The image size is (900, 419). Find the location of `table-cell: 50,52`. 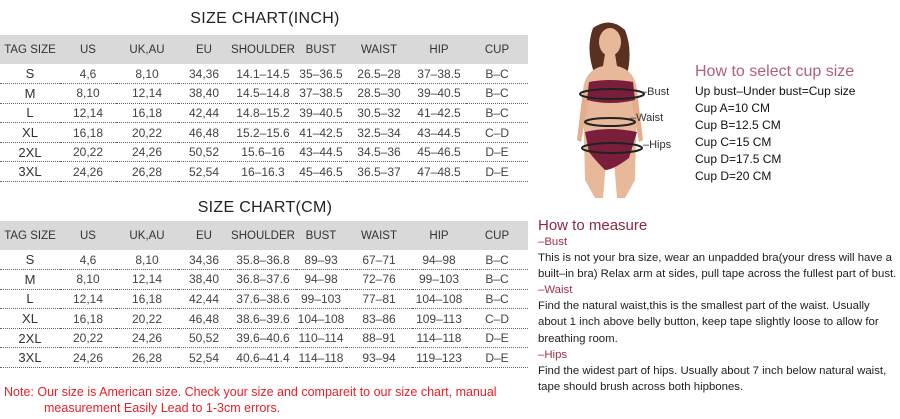

table-cell: 50,52 is located at coordinates (204, 338).